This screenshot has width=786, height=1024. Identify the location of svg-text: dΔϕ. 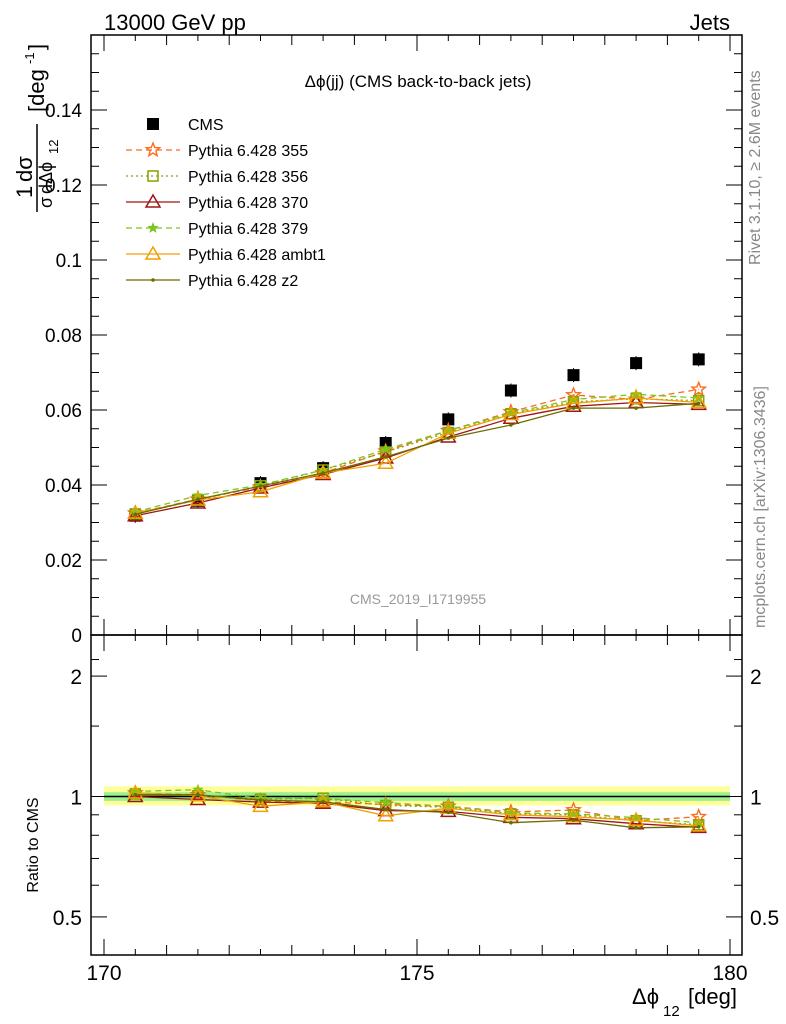
(46, 178).